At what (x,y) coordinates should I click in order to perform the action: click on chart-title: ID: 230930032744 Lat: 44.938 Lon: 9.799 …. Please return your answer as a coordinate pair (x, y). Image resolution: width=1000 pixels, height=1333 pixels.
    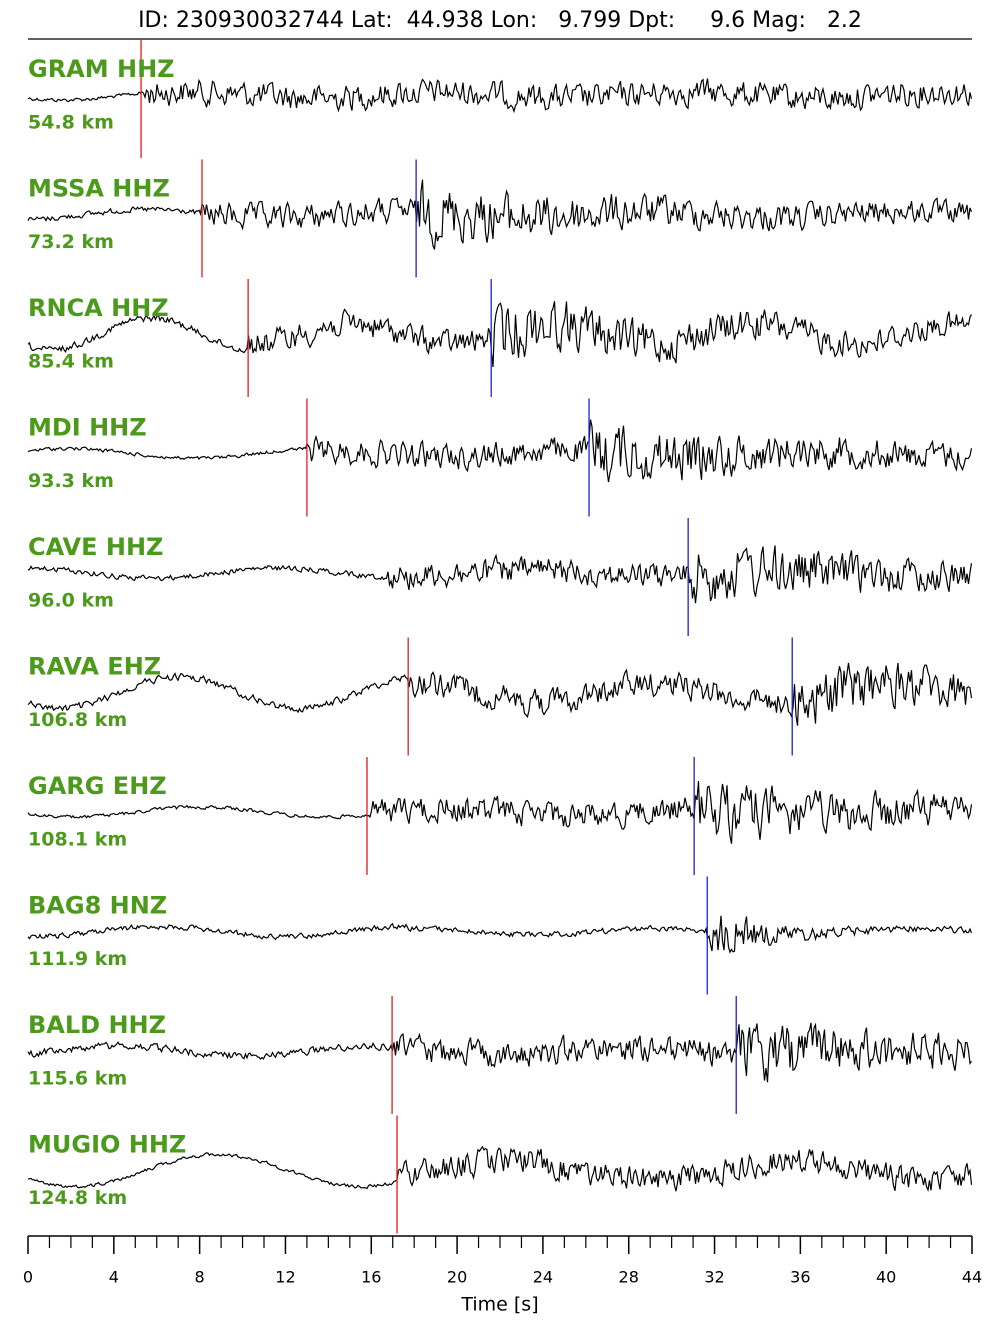
    Looking at the image, I should click on (500, 20).